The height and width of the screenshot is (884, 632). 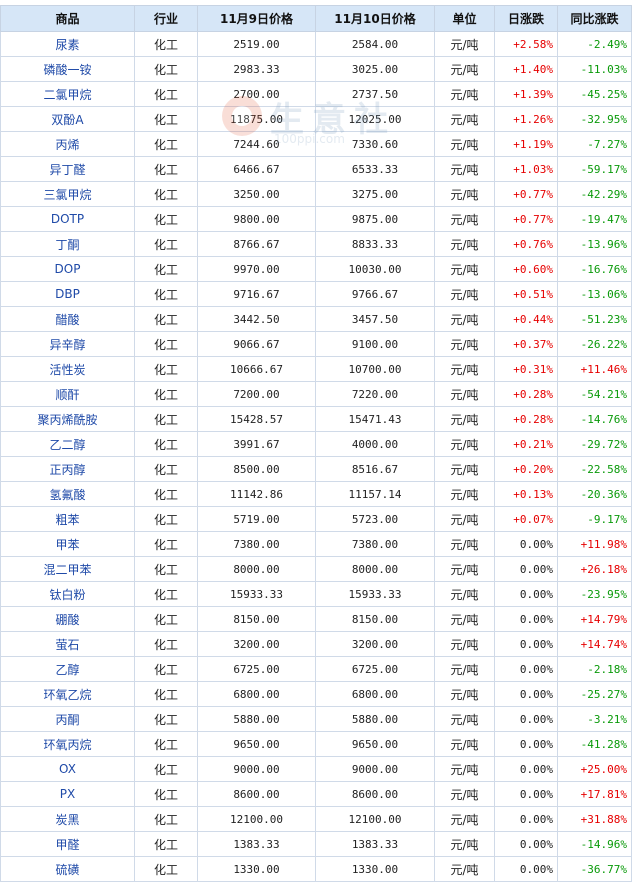 What do you see at coordinates (166, 18) in the screenshot?
I see `col-header-industry: 行业` at bounding box center [166, 18].